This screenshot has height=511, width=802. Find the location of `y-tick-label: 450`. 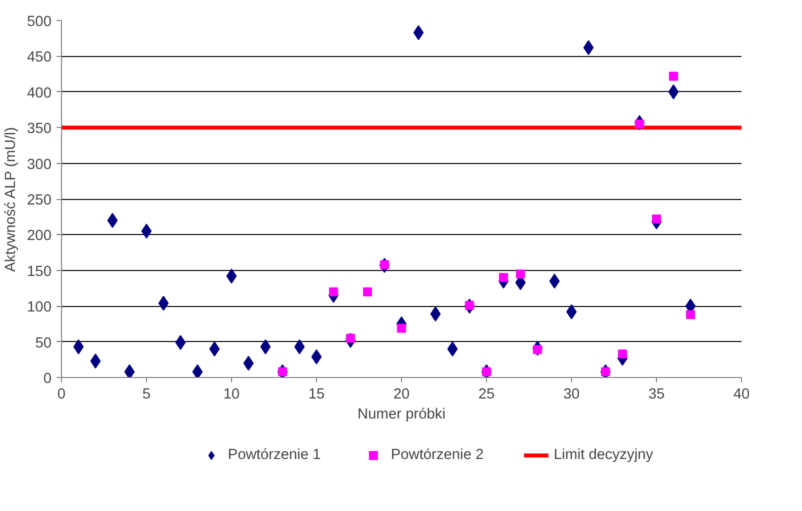

y-tick-label: 450 is located at coordinates (39, 58).